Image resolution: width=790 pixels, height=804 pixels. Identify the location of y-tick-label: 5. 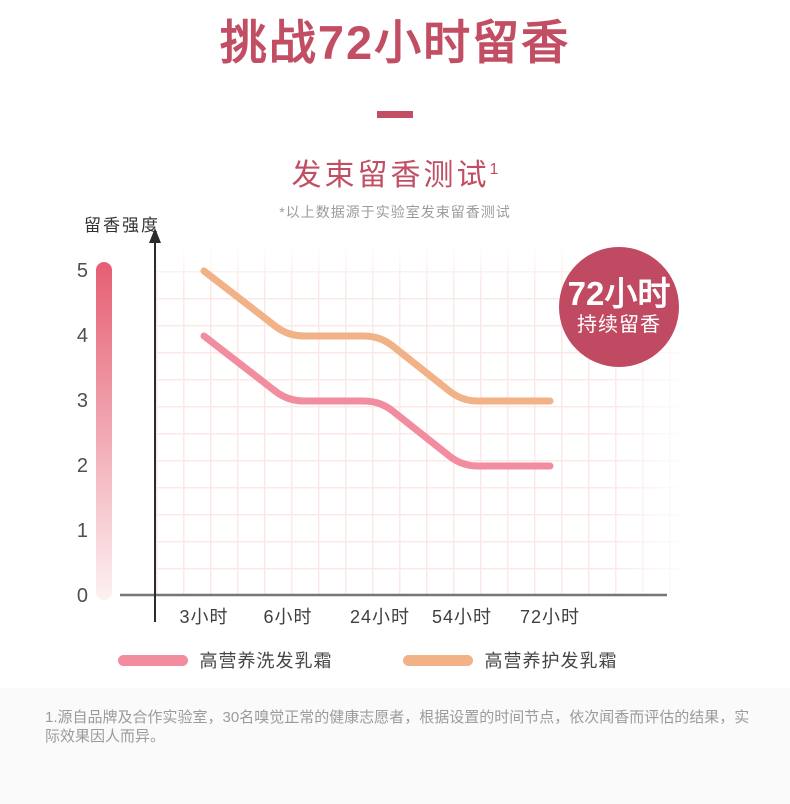
(82, 271).